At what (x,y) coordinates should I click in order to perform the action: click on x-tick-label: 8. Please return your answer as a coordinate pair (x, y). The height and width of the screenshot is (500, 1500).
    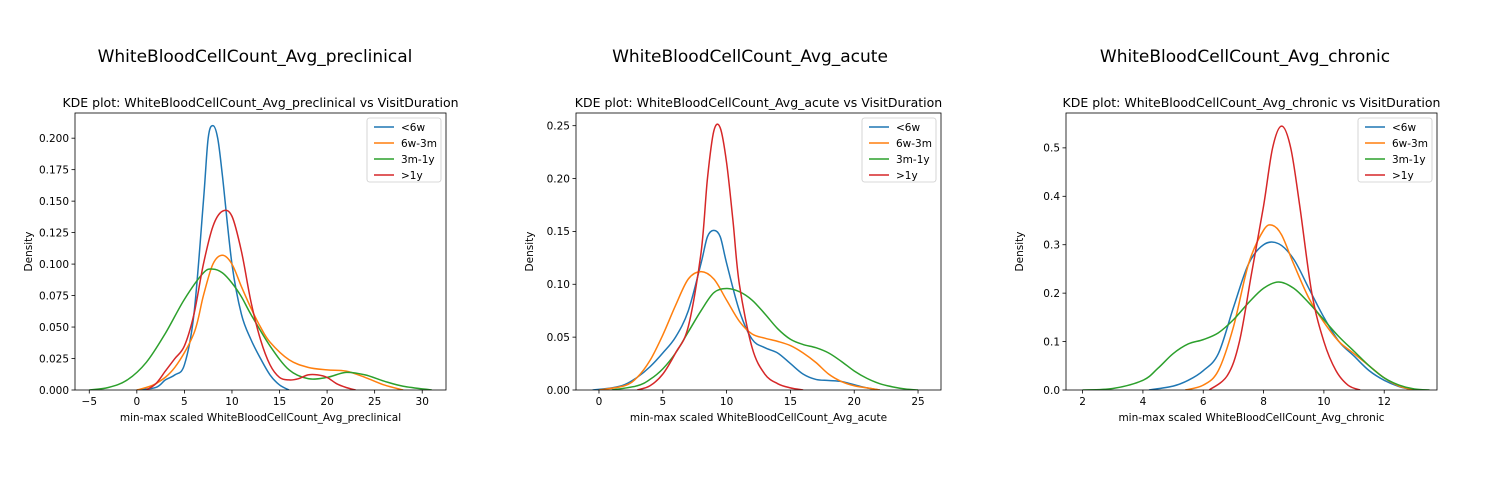
    Looking at the image, I should click on (1263, 402).